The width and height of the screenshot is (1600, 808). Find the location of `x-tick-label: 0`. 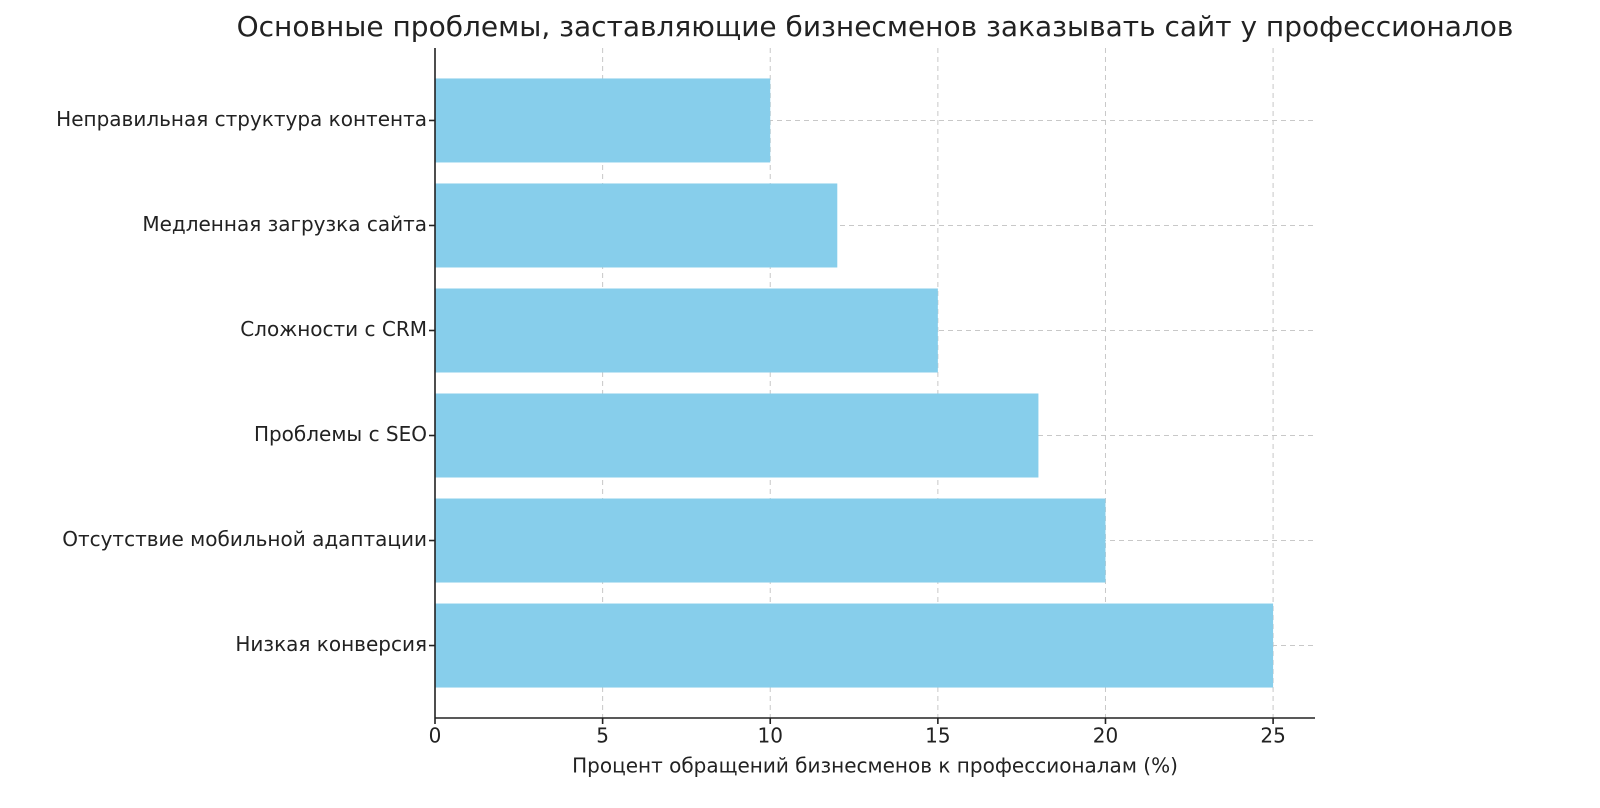

x-tick-label: 0 is located at coordinates (435, 736).